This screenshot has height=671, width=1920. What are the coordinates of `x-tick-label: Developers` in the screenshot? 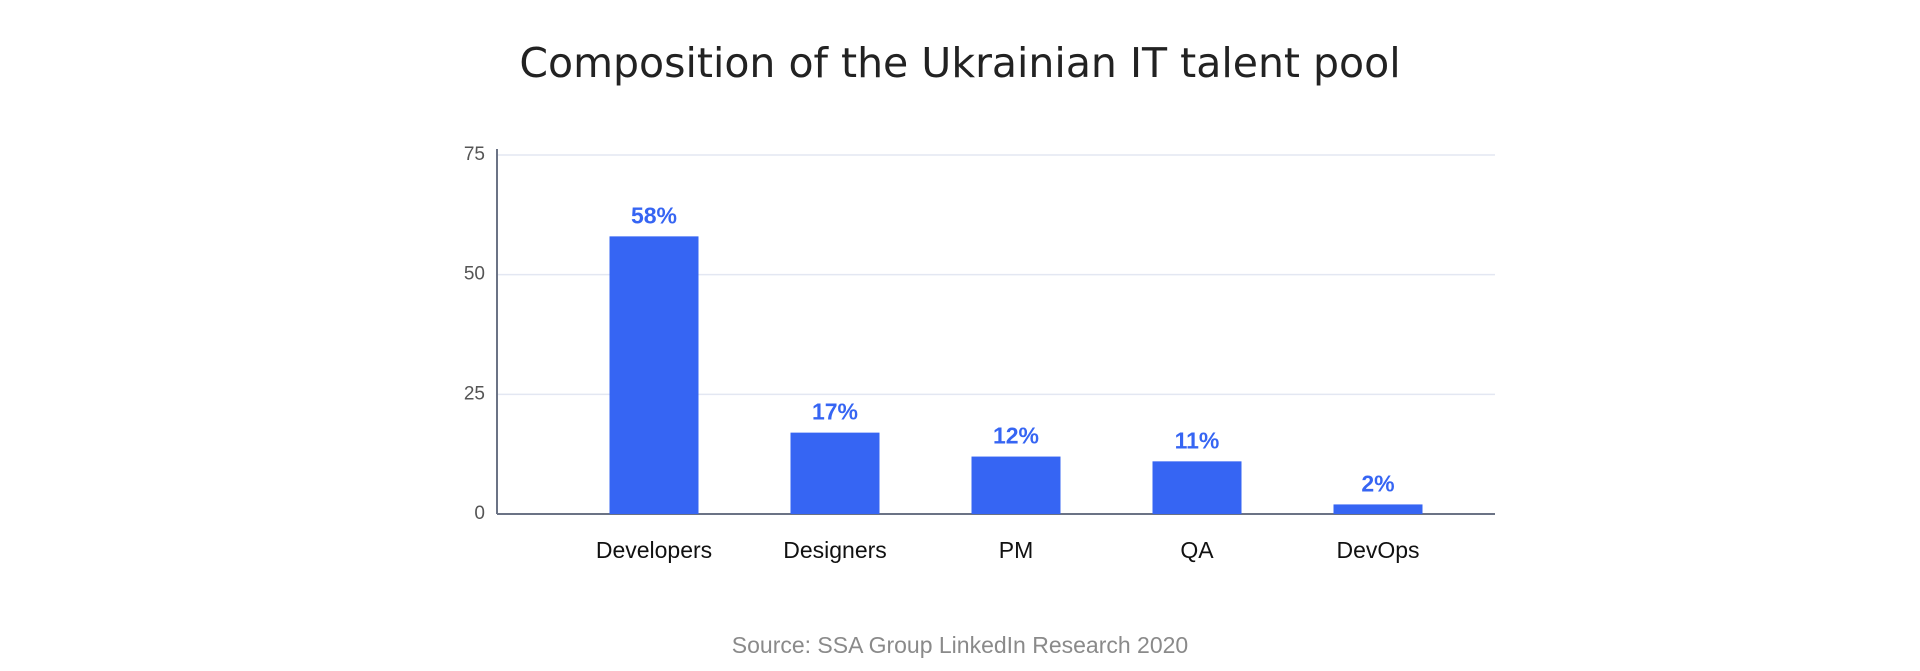 It's located at (654, 550).